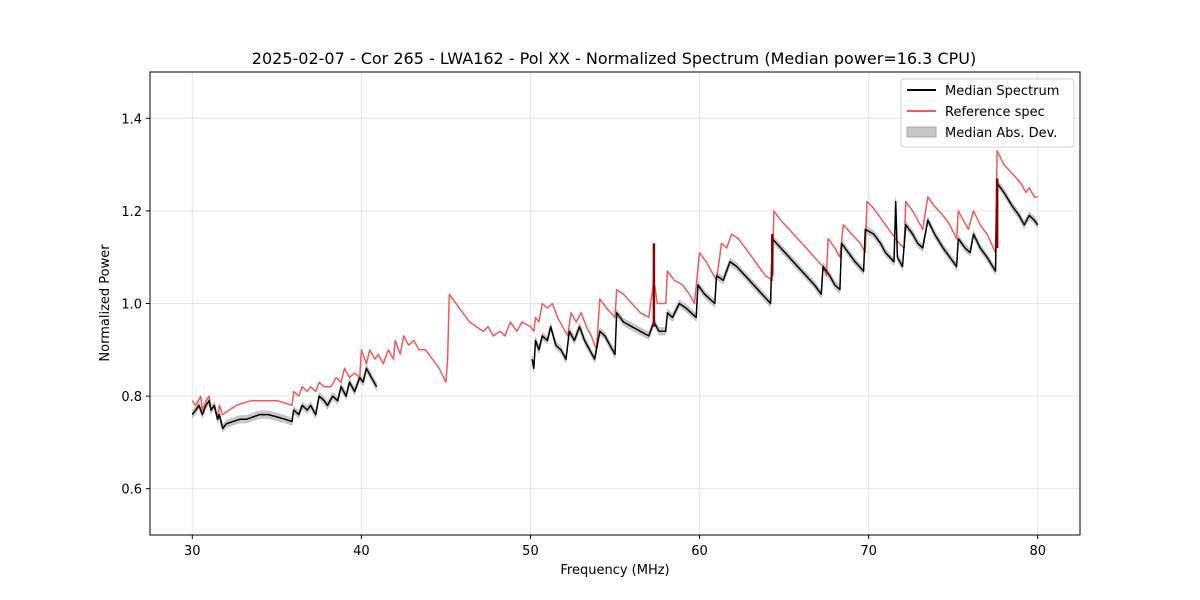 The width and height of the screenshot is (1200, 600). What do you see at coordinates (105, 303) in the screenshot?
I see `y-axis-label: Normalized Power` at bounding box center [105, 303].